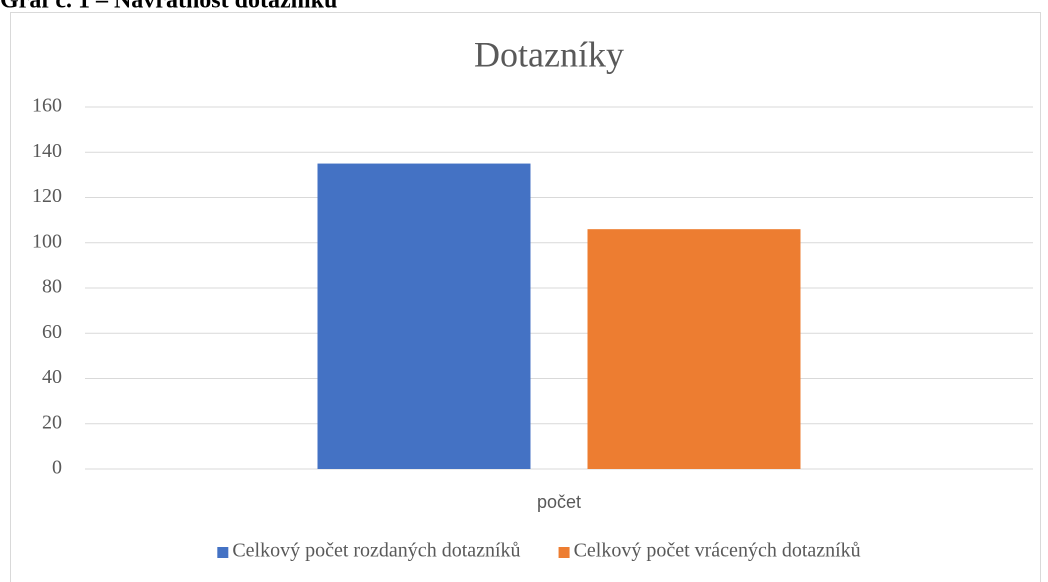 The width and height of the screenshot is (1048, 582). What do you see at coordinates (57, 468) in the screenshot?
I see `y-tick-label: 0` at bounding box center [57, 468].